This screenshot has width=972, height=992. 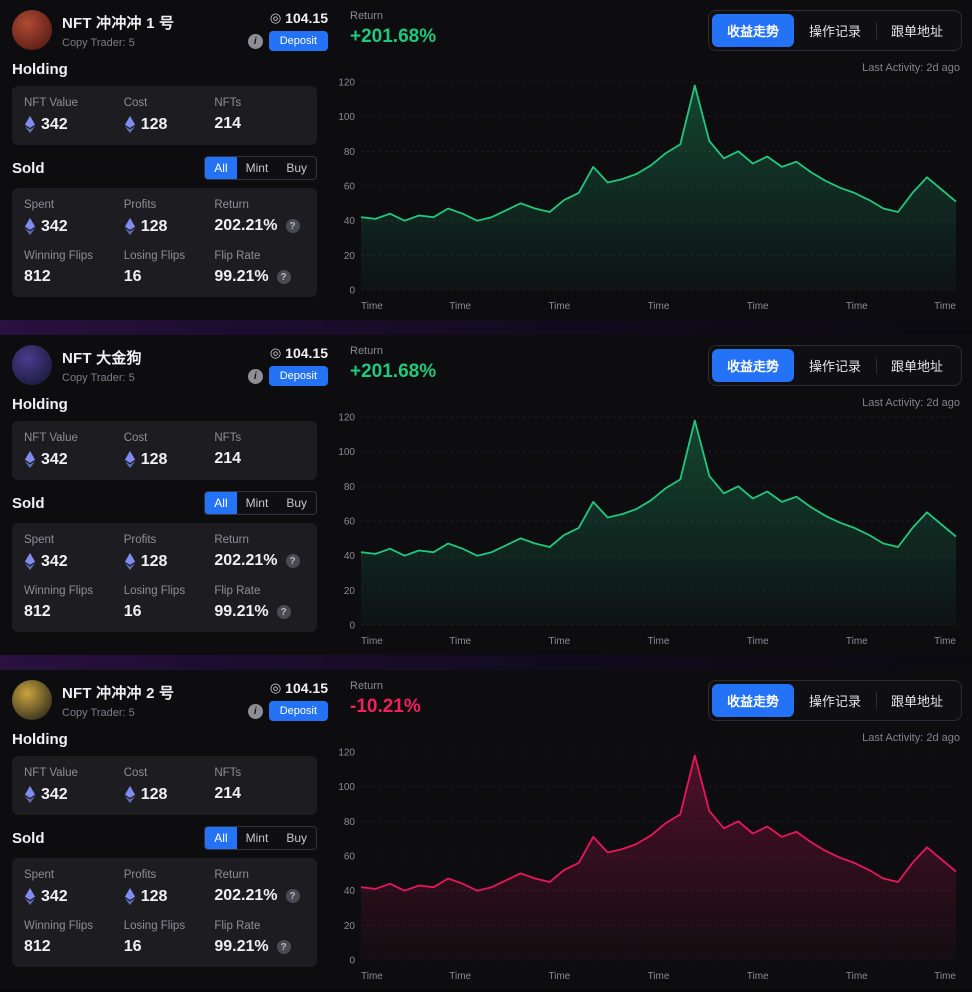 I want to click on trader-profile: NFT 冲冲冲 2 号 Copy Trader: 5, so click(x=126, y=700).